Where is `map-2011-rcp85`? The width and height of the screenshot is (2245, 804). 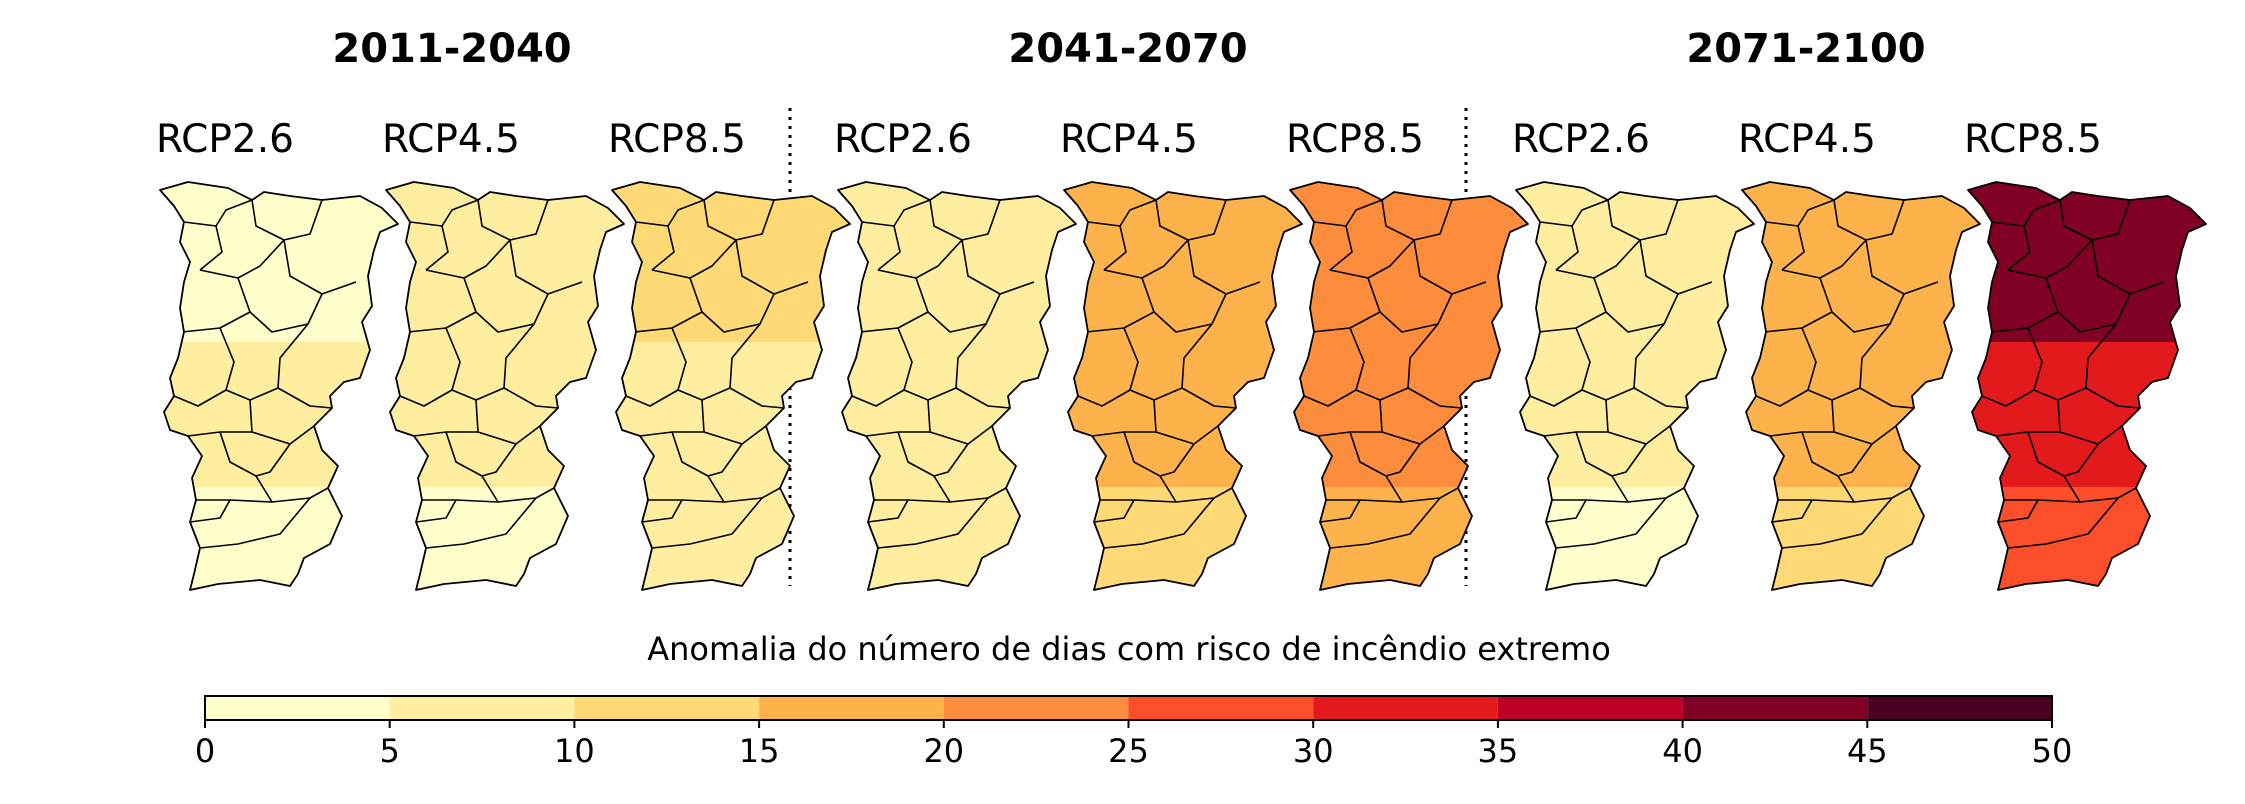
map-2011-rcp85 is located at coordinates (731, 386).